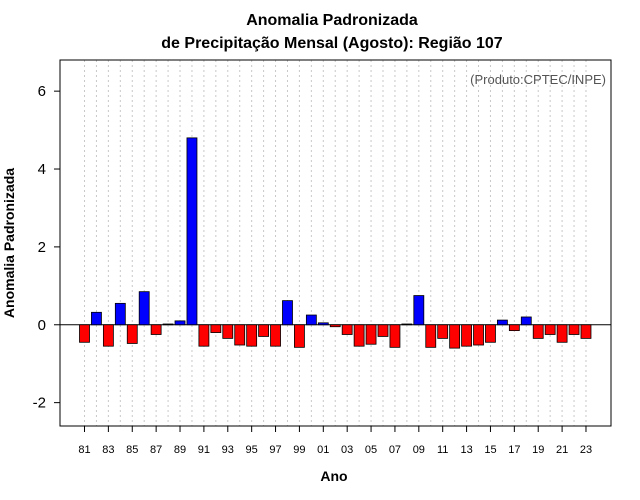 This screenshot has width=640, height=500. I want to click on y-tick-label: 0, so click(42, 325).